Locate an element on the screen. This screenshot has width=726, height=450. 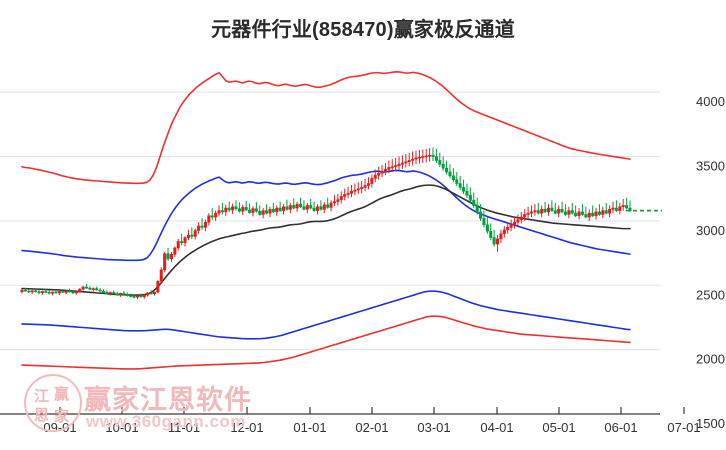
x-axis-tick-label: 04-01 is located at coordinates (496, 427).